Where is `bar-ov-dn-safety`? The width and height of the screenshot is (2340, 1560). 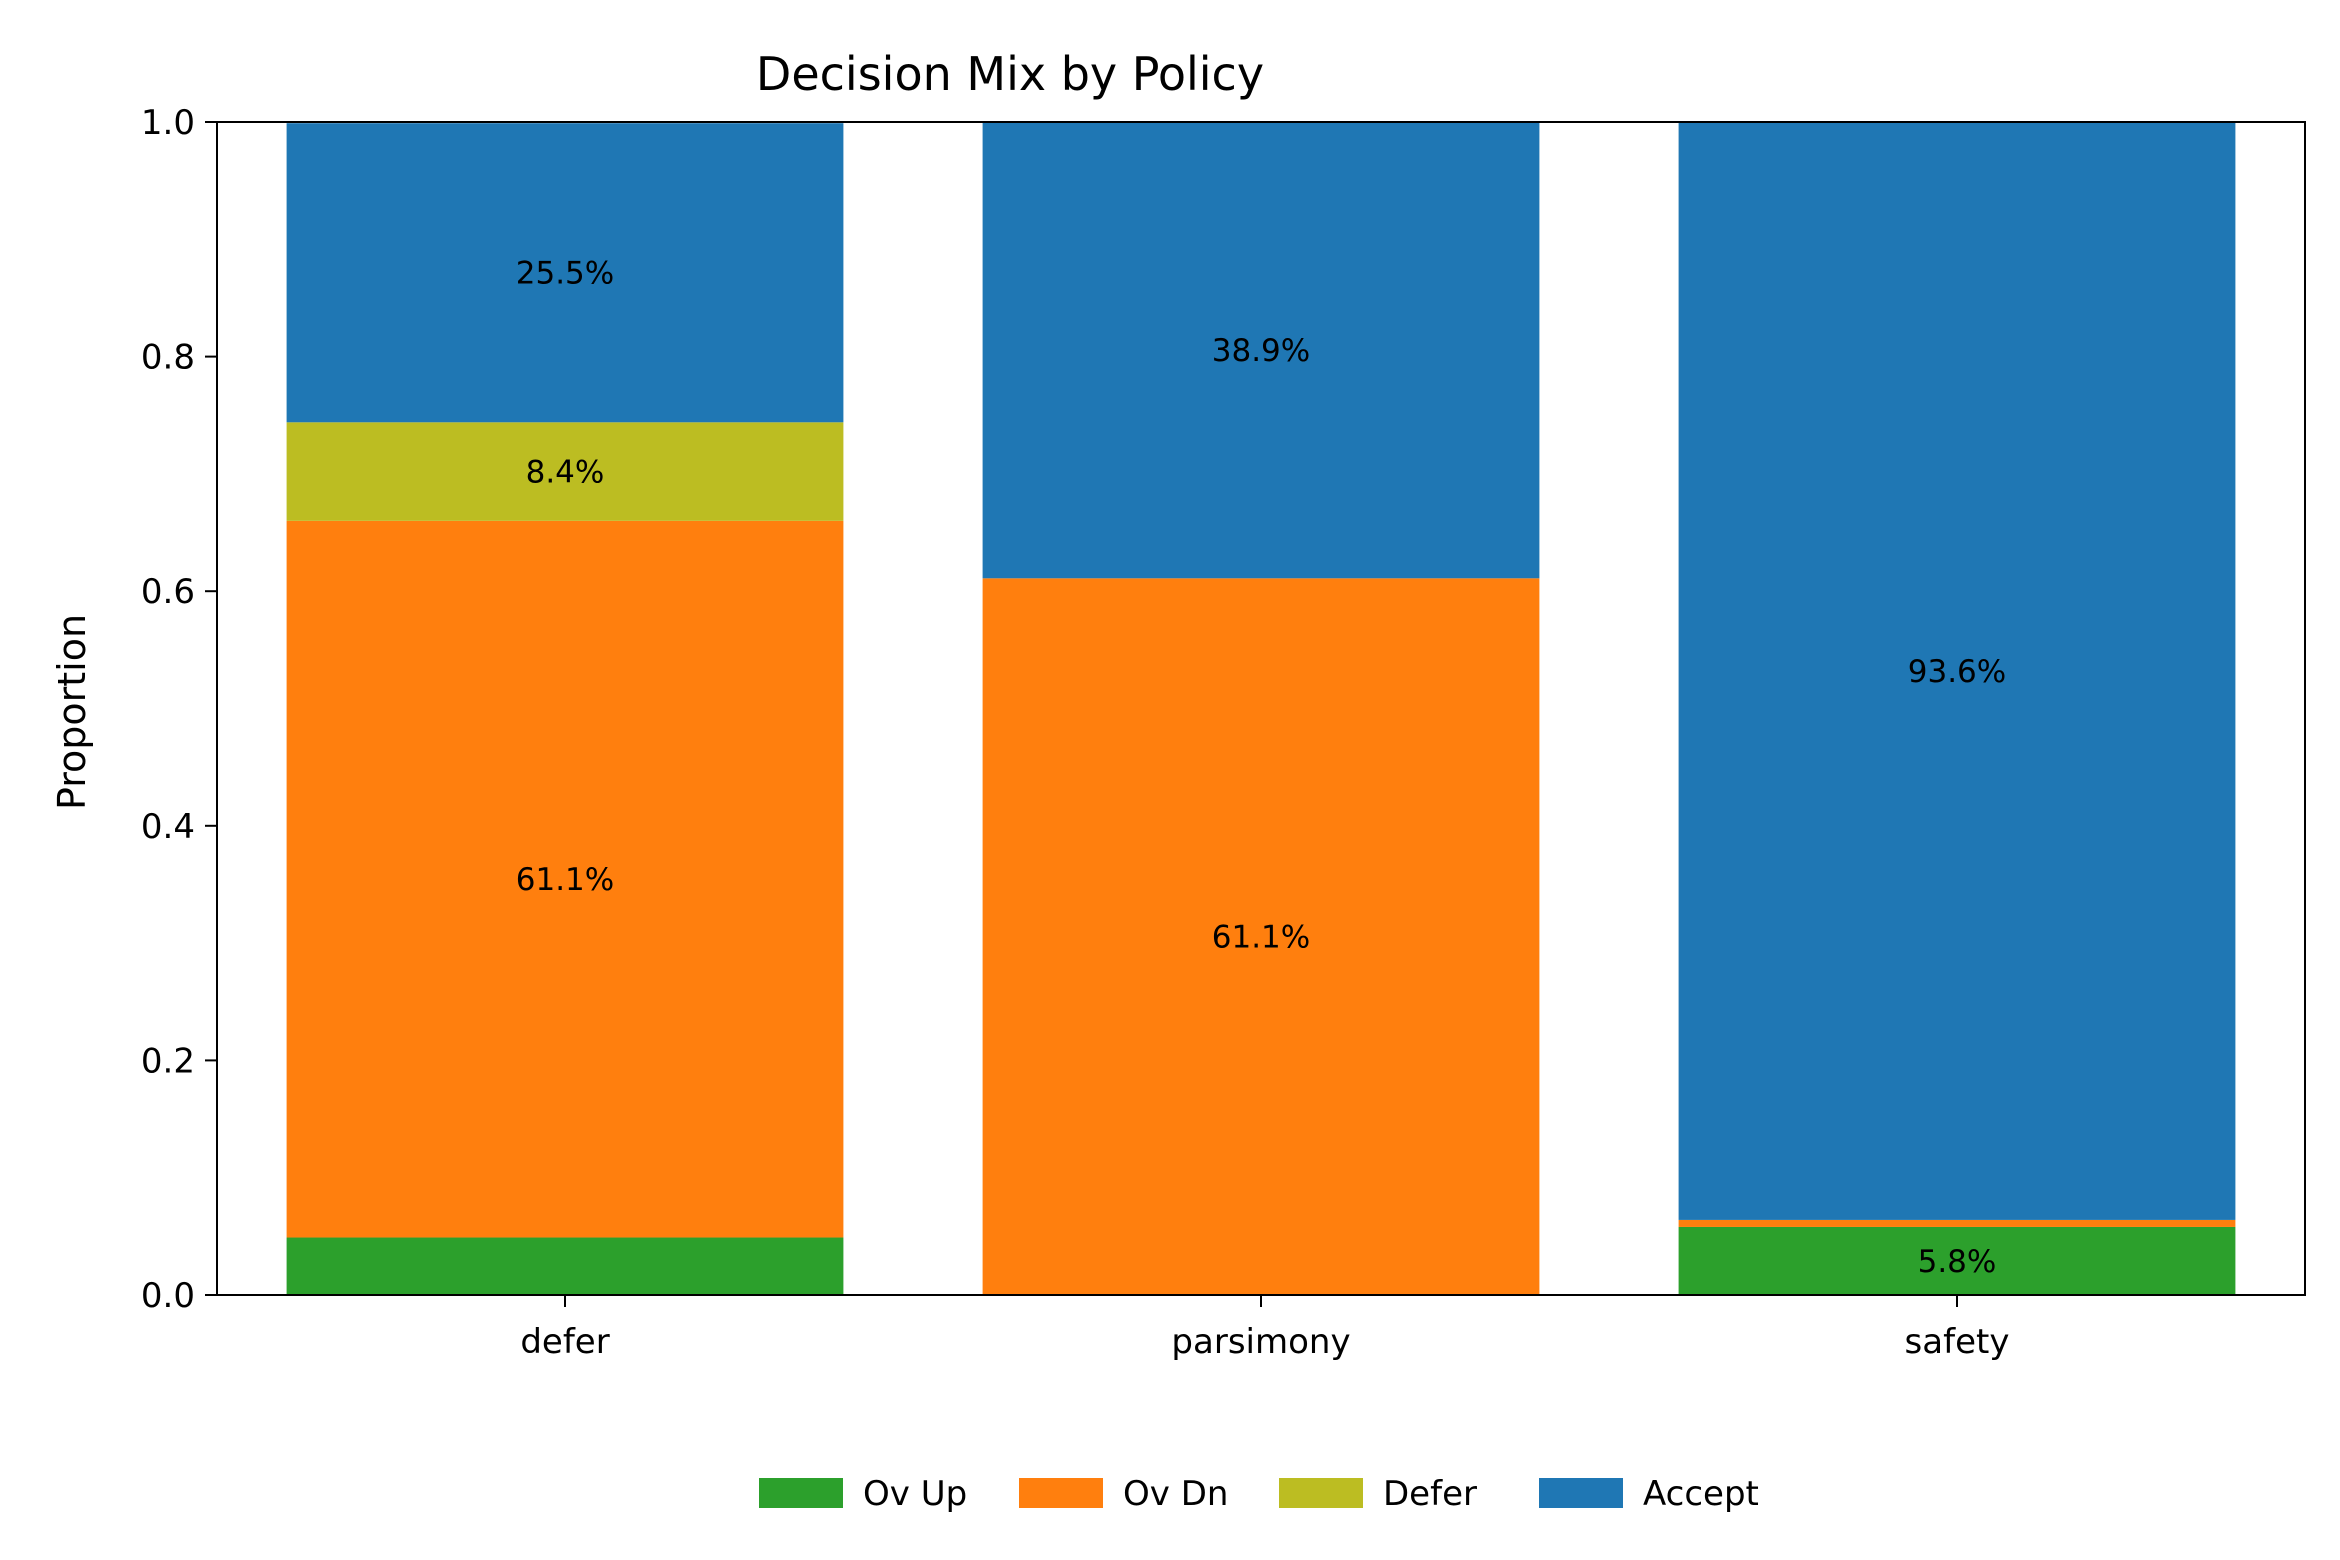
bar-ov-dn-safety is located at coordinates (1957, 1223).